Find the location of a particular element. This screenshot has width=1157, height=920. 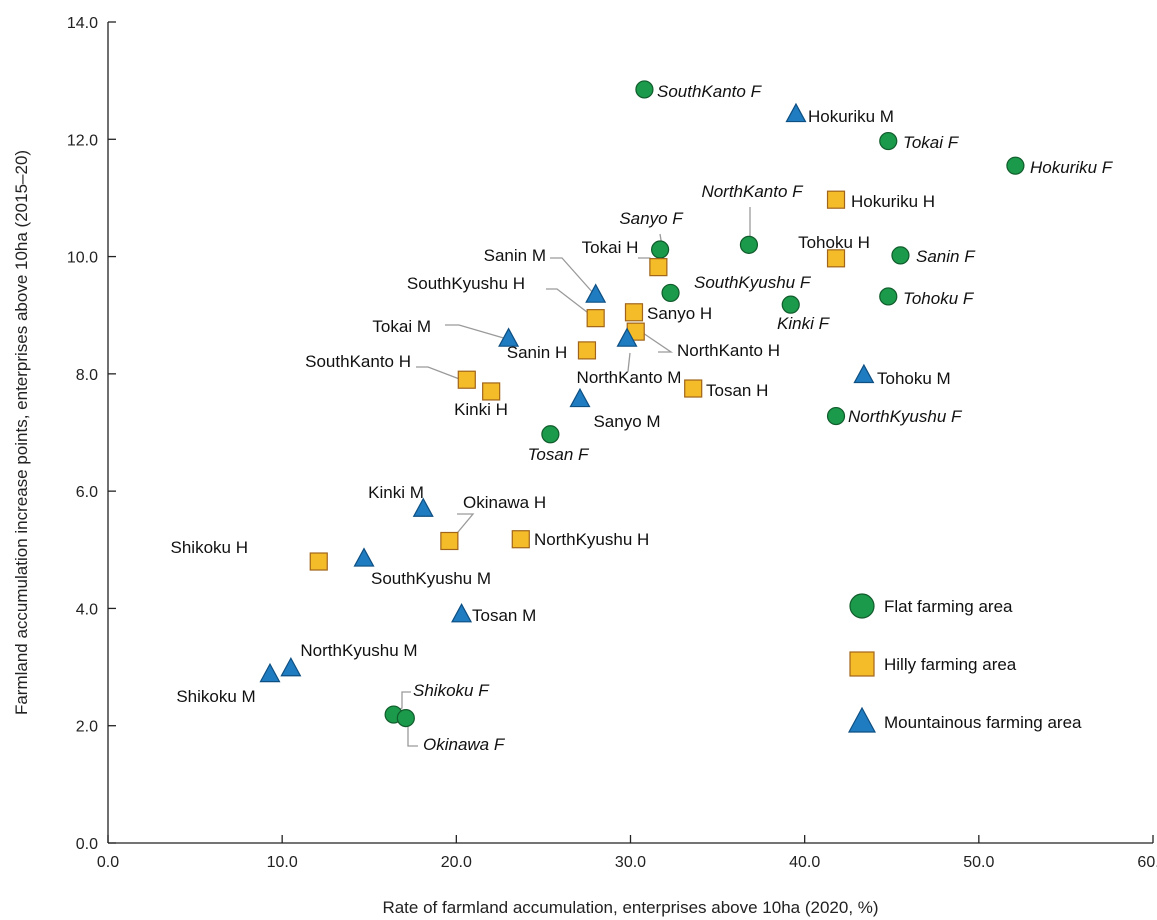

point-label: Sanin H is located at coordinates (537, 352).